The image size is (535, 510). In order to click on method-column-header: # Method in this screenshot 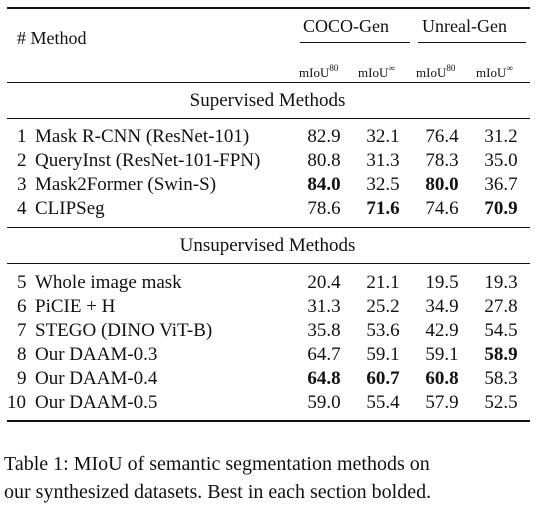, I will do `click(52, 38)`.